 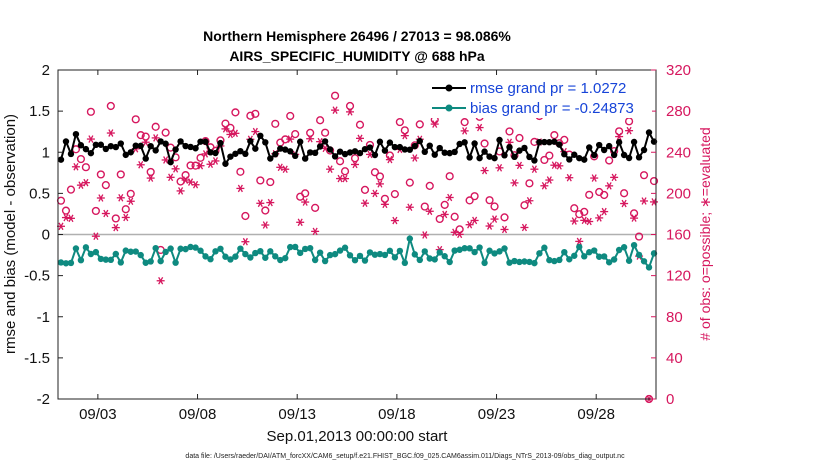 What do you see at coordinates (671, 235) in the screenshot?
I see `right-axis: 320 280 240 200 160 120 80 40 0` at bounding box center [671, 235].